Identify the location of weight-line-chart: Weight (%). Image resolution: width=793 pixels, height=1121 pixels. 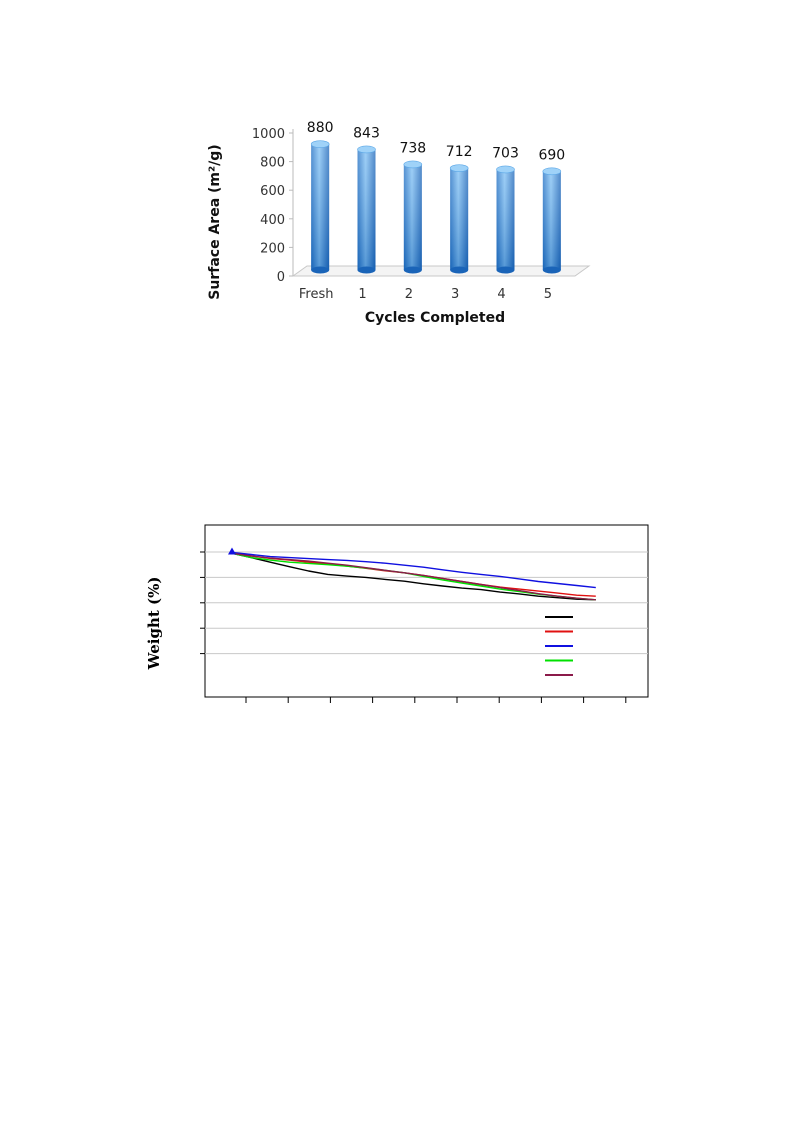
(400, 620).